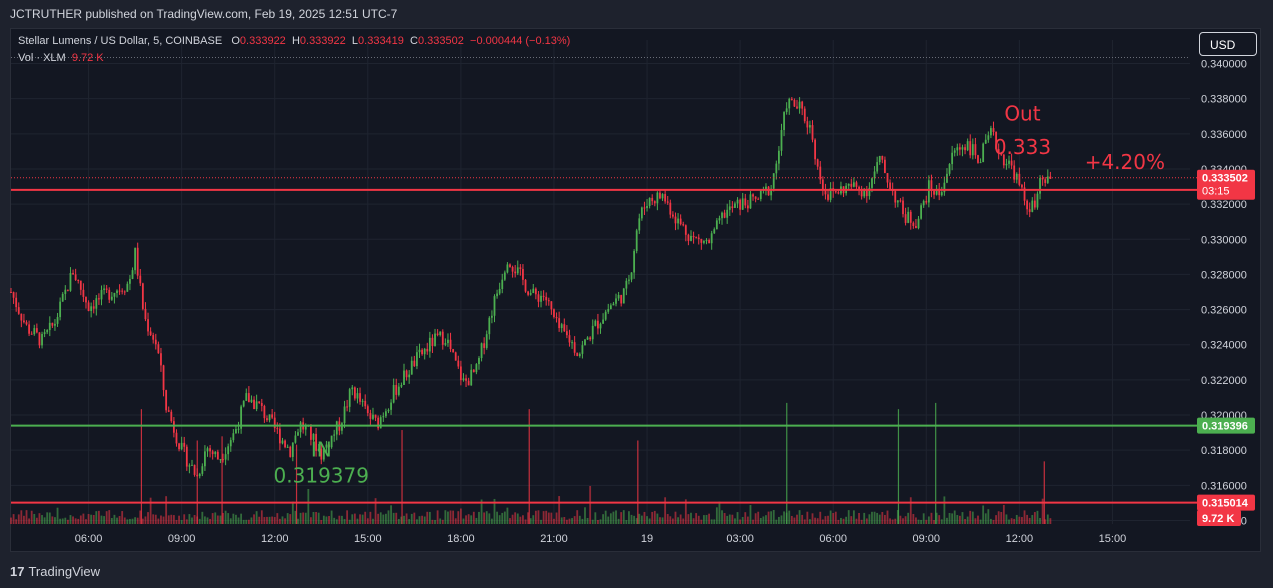  What do you see at coordinates (55, 571) in the screenshot?
I see `tradingview-logo: 17 TradingView` at bounding box center [55, 571].